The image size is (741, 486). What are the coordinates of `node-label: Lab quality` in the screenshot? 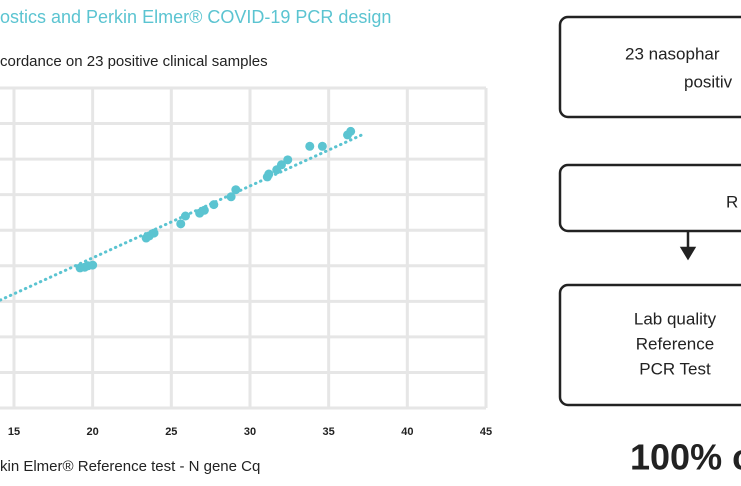 It's located at (675, 318).